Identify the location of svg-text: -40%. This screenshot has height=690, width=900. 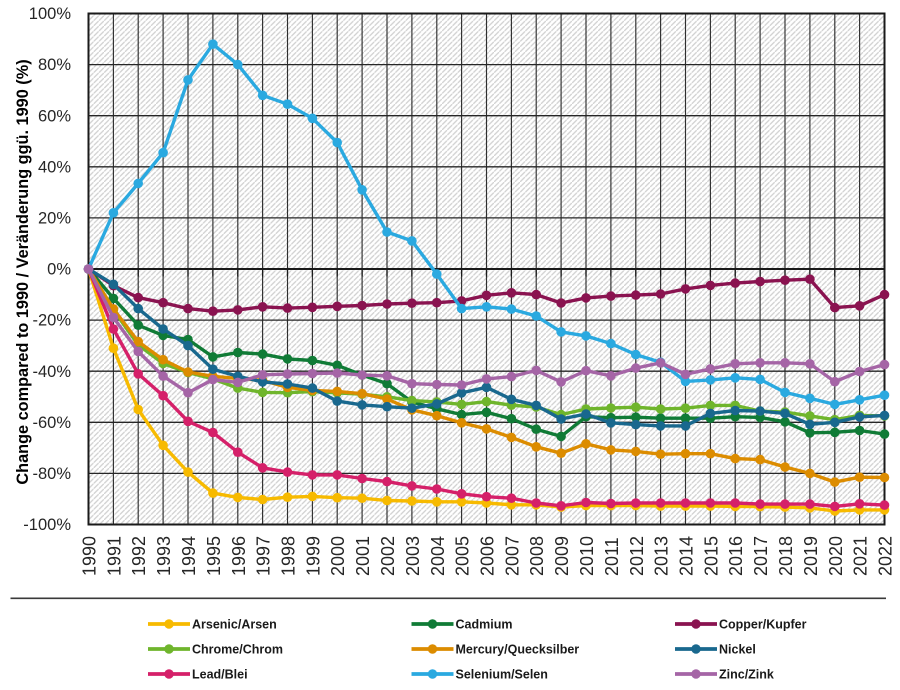
(51, 372).